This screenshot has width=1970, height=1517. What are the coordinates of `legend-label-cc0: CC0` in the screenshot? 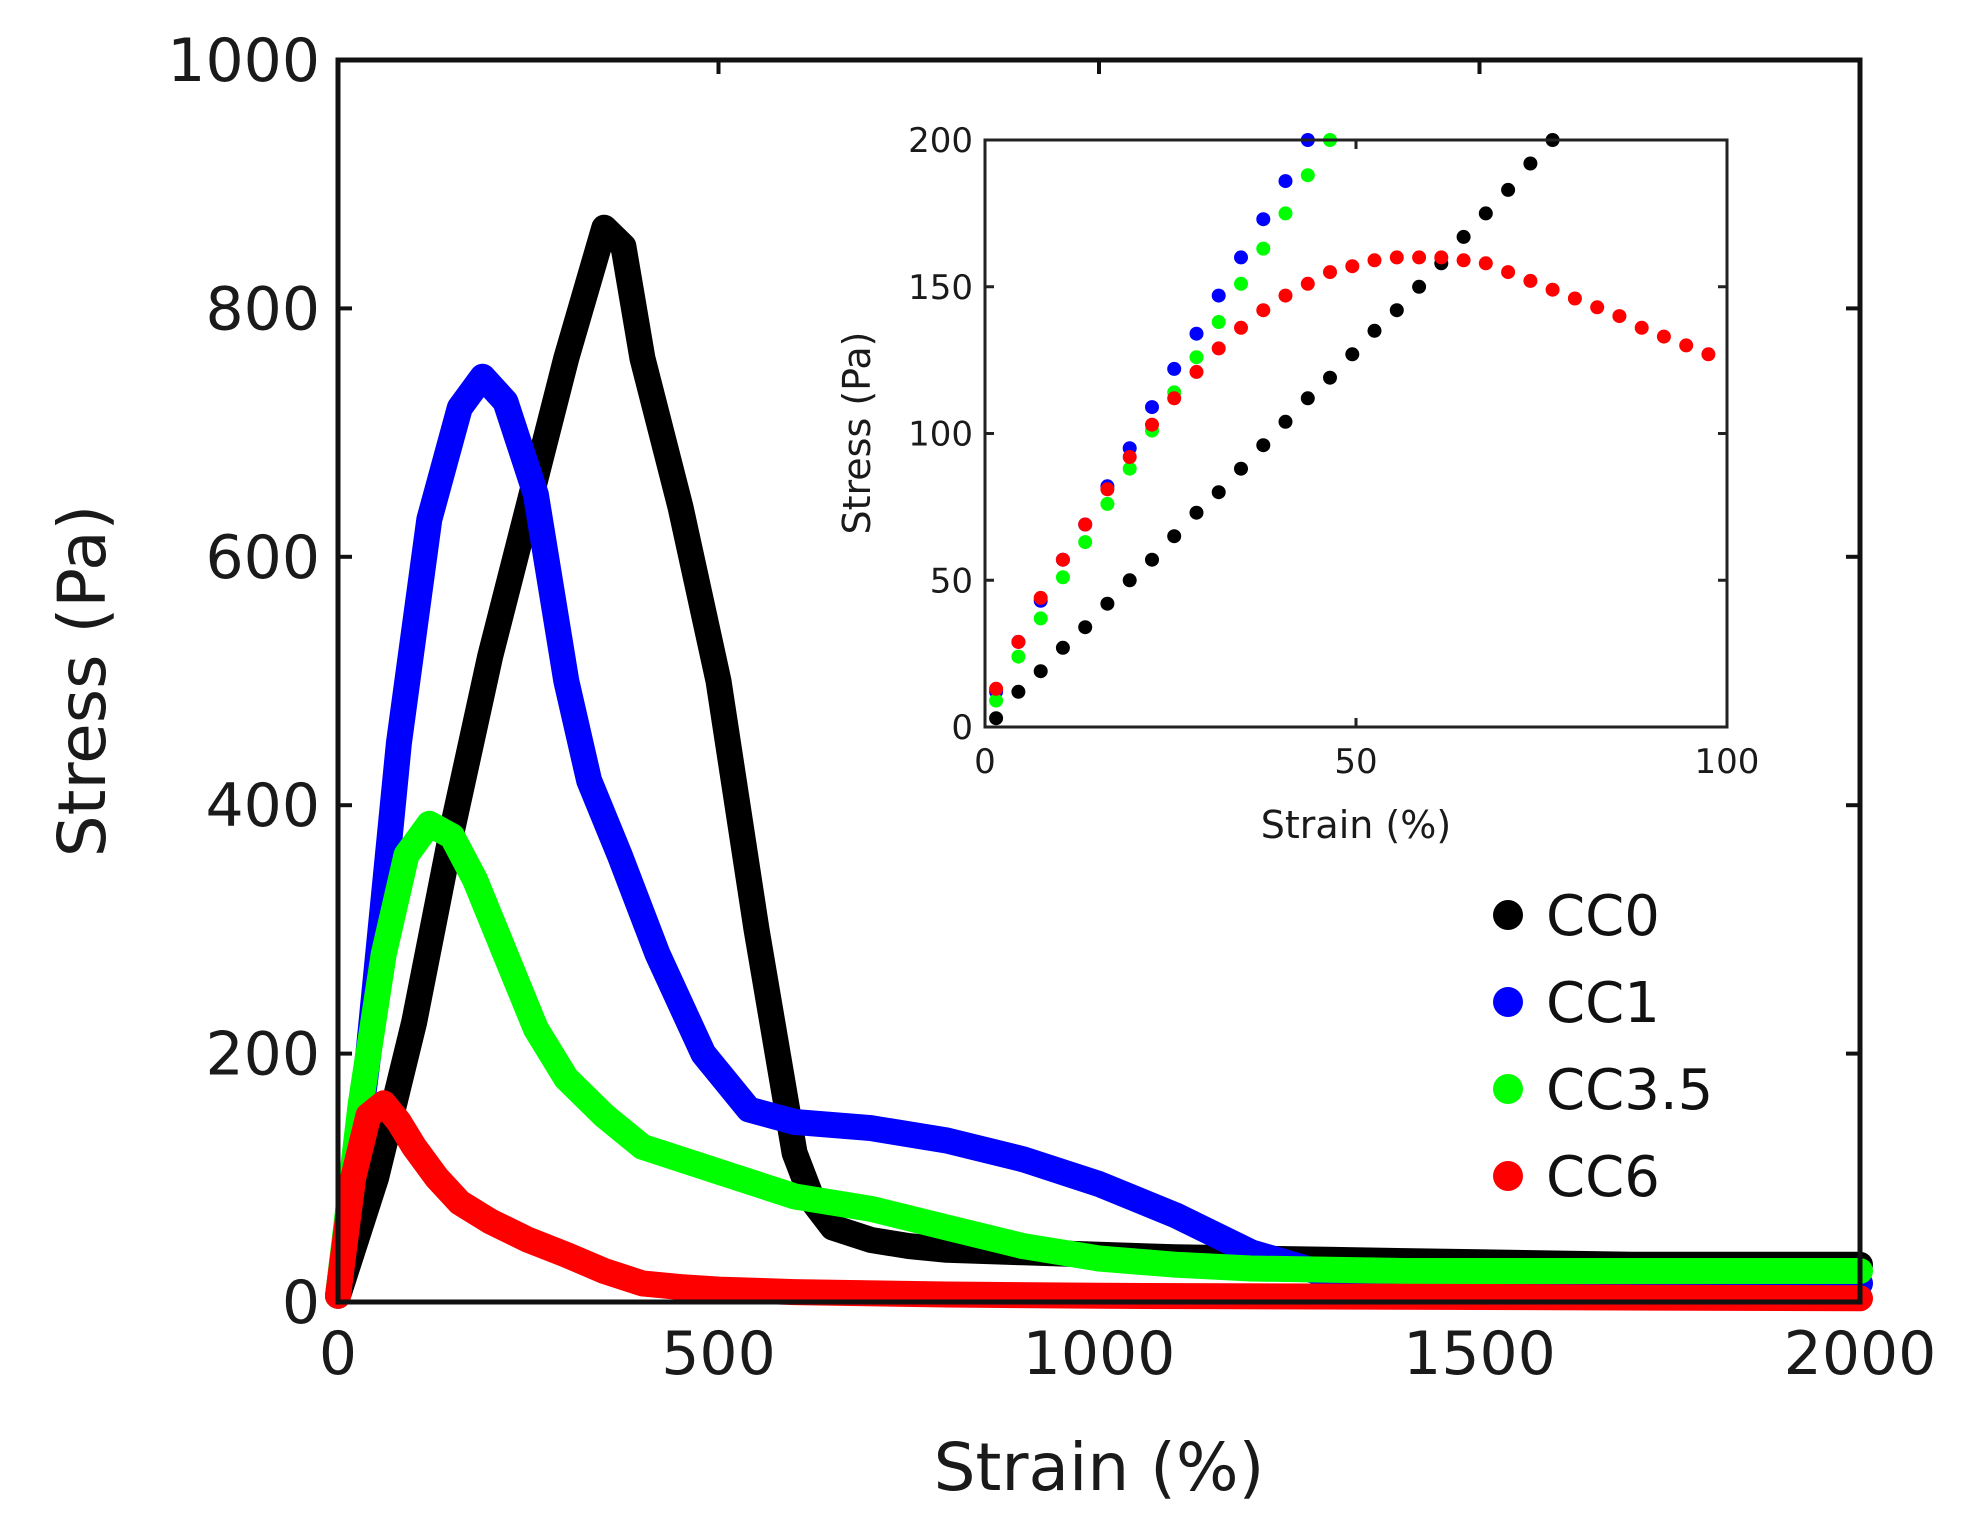 It's located at (1603, 916).